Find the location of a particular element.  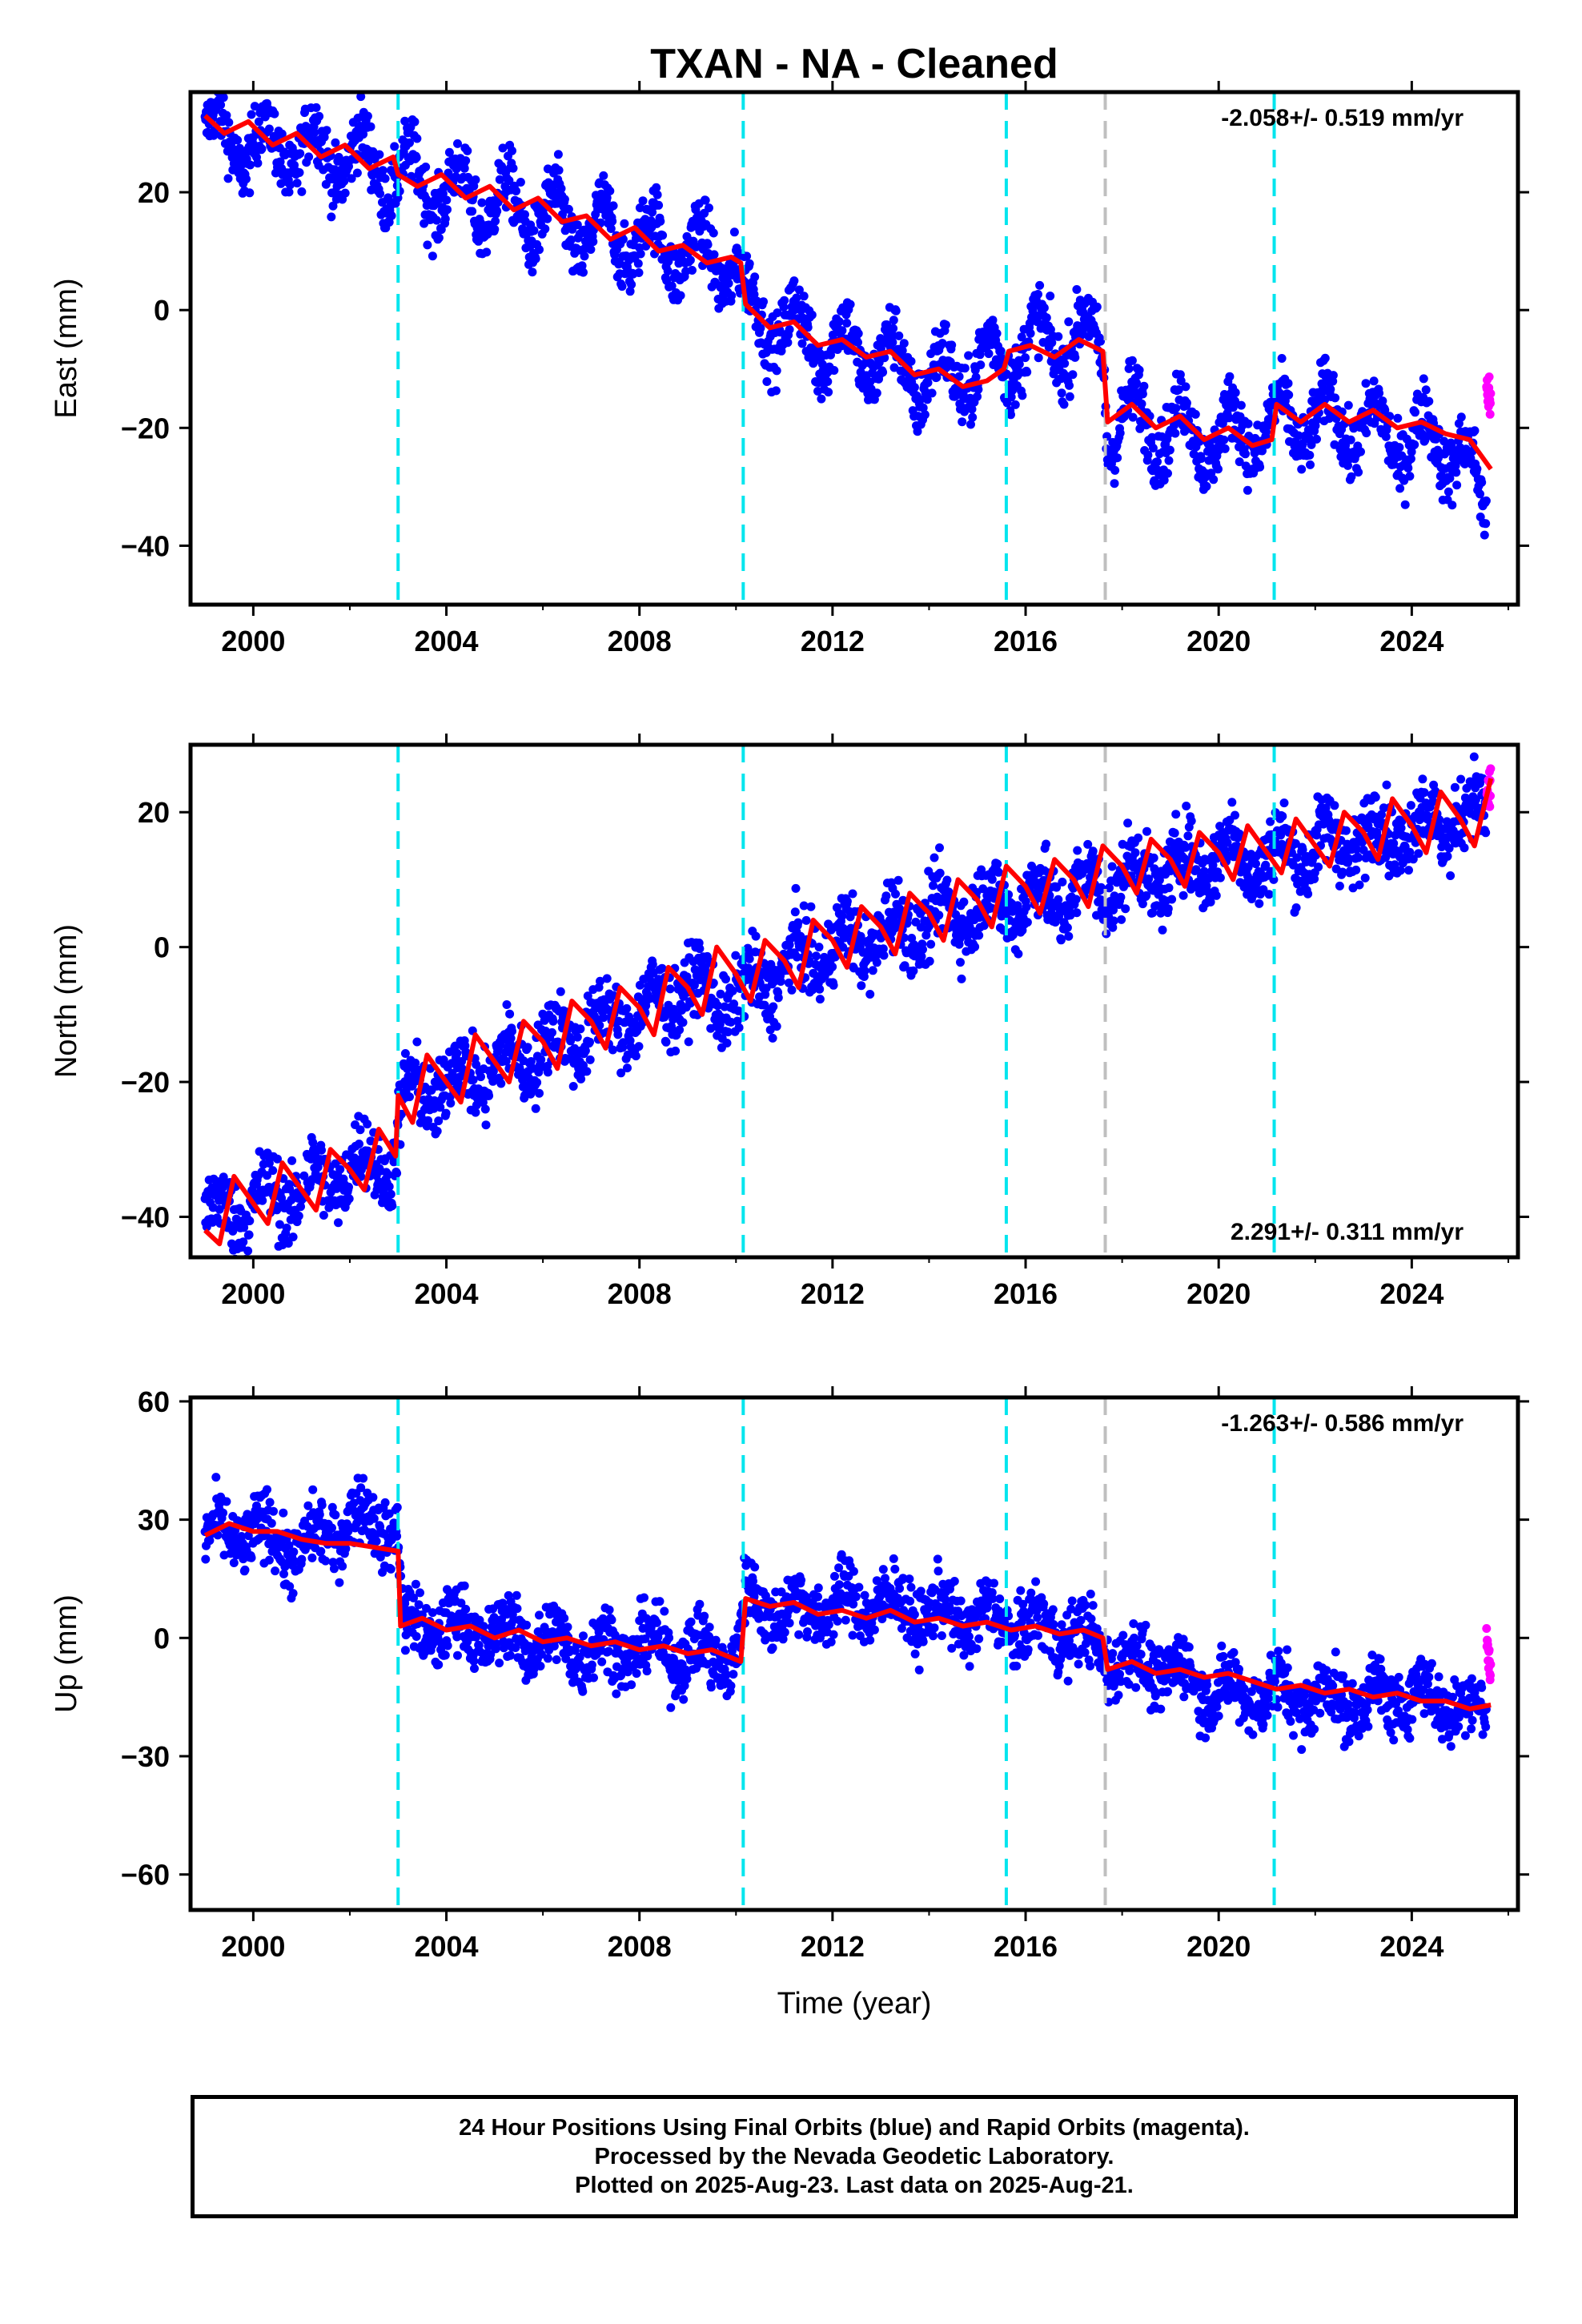

north-x-tick-label: 2012 is located at coordinates (833, 1294).